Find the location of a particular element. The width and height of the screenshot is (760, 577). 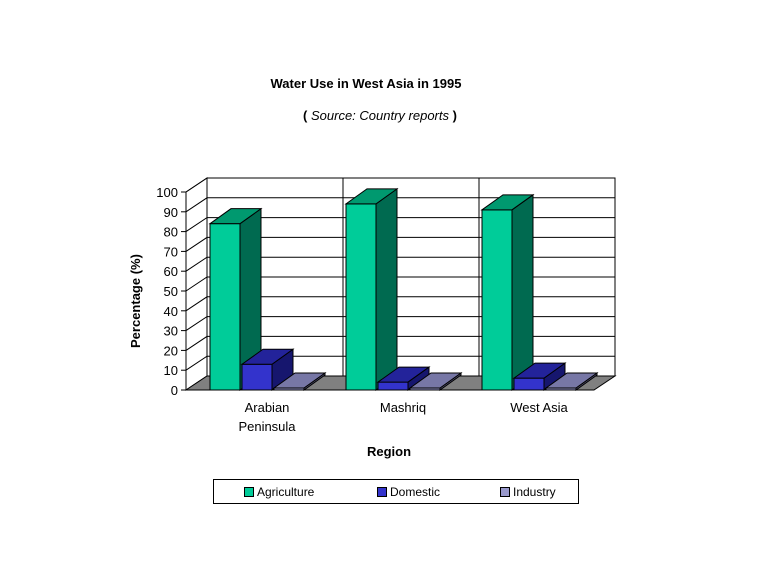

legend-item-industry: Industry is located at coordinates (528, 492).